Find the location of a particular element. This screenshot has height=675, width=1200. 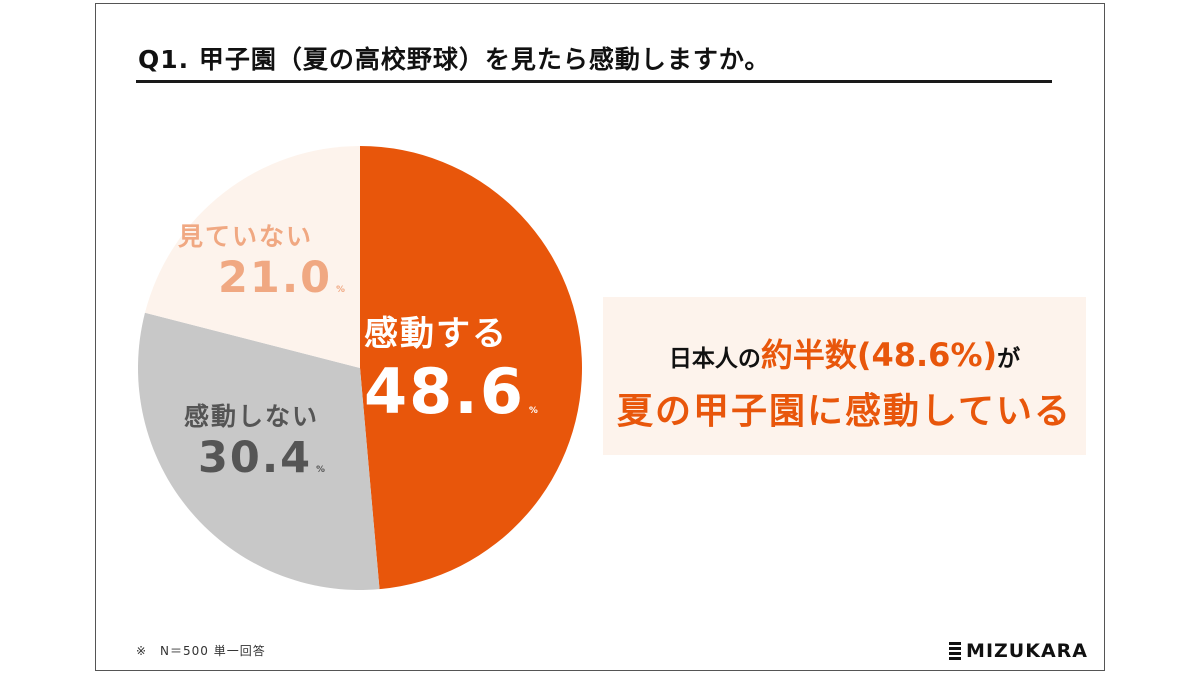

question-title: Q1. 甲子園（夏の高校野球）を見たら感動しますか。 is located at coordinates (454, 59).